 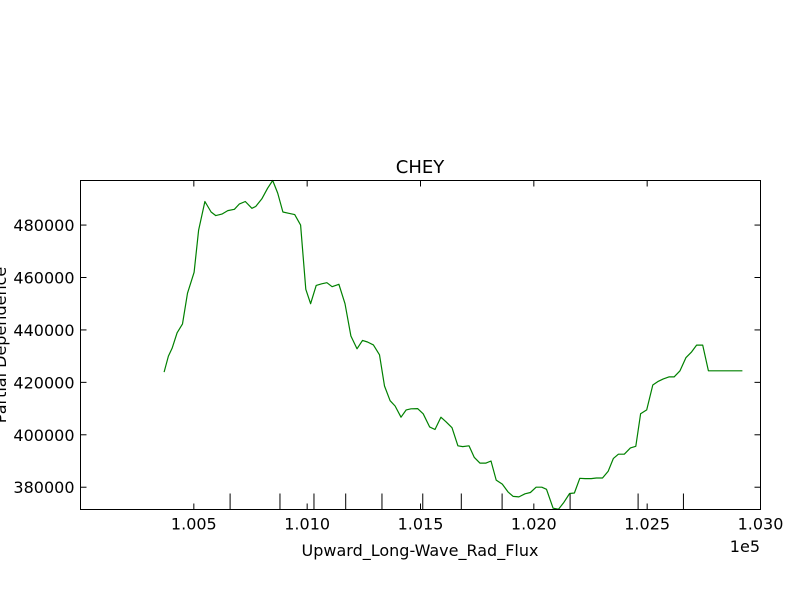 What do you see at coordinates (420, 167) in the screenshot?
I see `chart-title: CHEY` at bounding box center [420, 167].